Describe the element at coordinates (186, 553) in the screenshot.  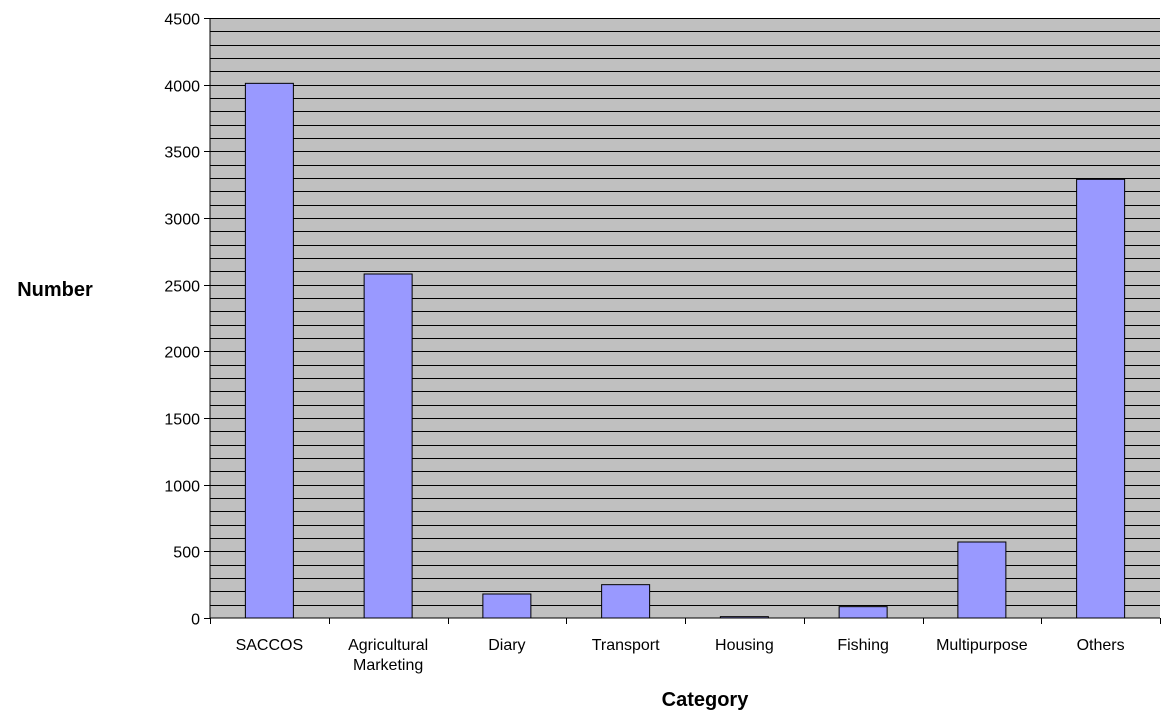
I see `y-tick-label: 500` at that location.